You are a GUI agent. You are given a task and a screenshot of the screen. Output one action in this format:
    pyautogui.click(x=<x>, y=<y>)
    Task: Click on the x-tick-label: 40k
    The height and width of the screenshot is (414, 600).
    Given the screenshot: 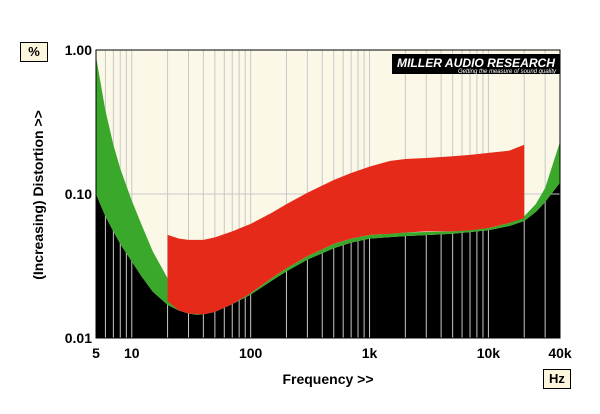 What is the action you would take?
    pyautogui.click(x=560, y=353)
    